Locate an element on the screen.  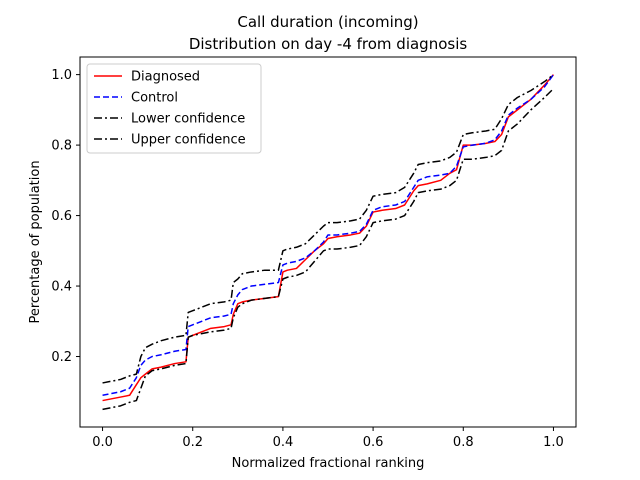
legend-label: Upper confidence is located at coordinates (188, 140).